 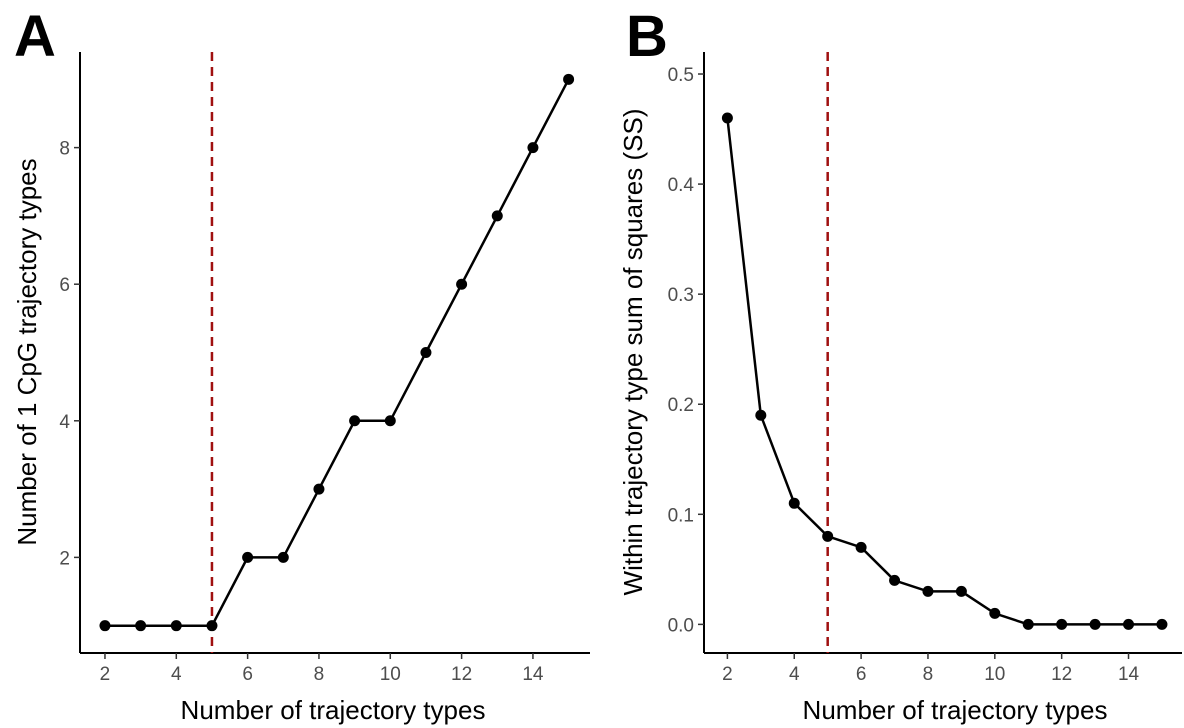 What do you see at coordinates (64, 558) in the screenshot?
I see `panel-a-y-tick-label: 2` at bounding box center [64, 558].